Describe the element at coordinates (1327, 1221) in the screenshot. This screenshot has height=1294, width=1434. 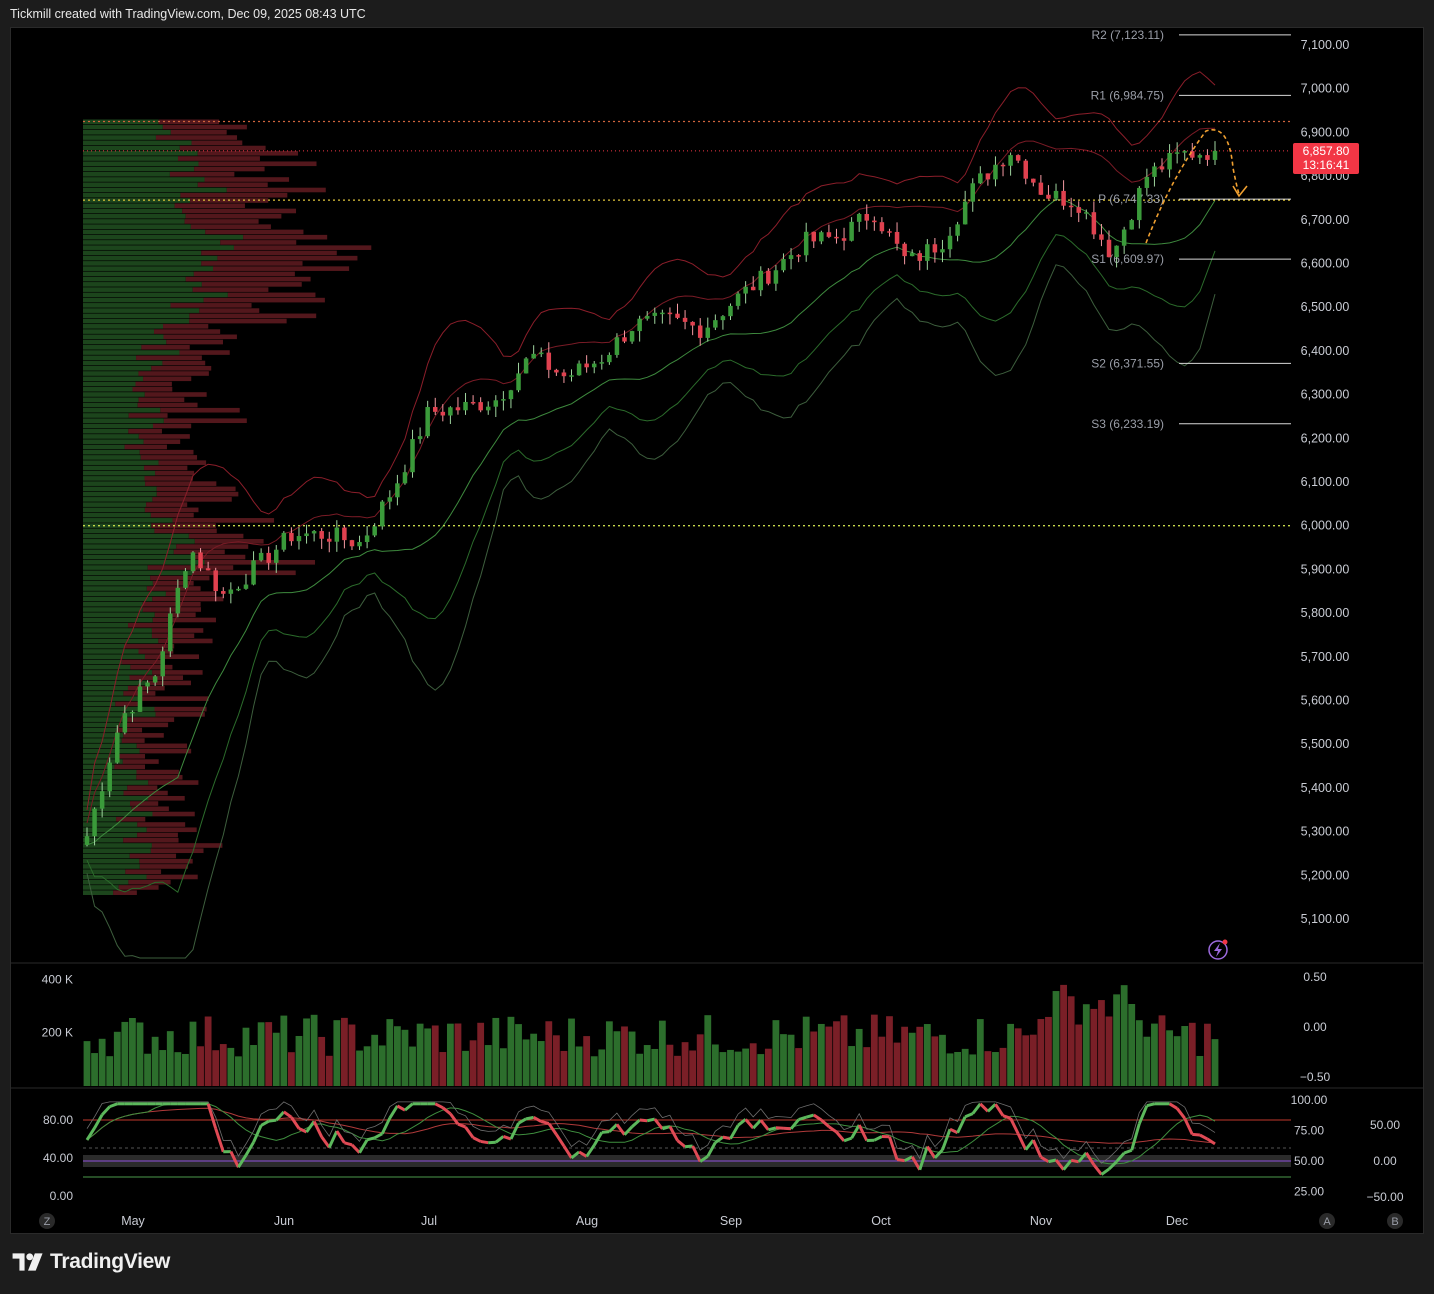
I see `auto-scale-button: A` at that location.